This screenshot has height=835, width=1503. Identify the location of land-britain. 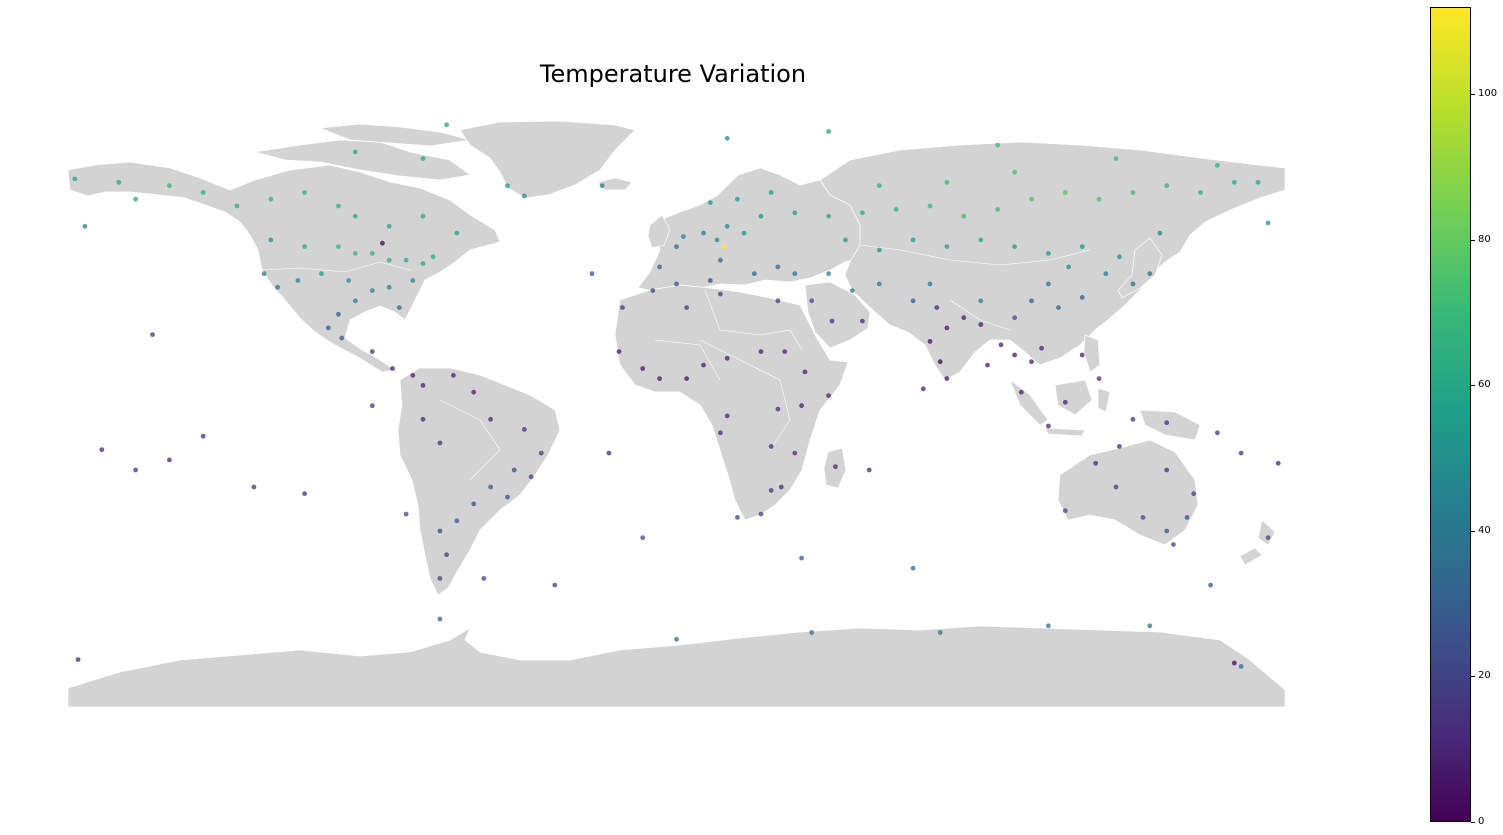
(659, 231).